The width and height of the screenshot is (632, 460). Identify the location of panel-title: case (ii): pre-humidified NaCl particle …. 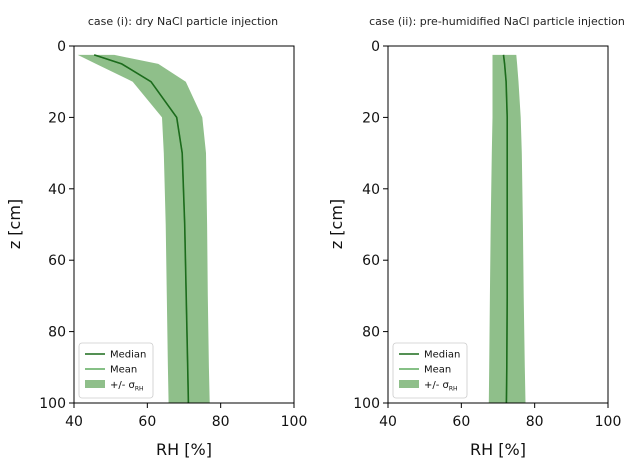
(497, 21).